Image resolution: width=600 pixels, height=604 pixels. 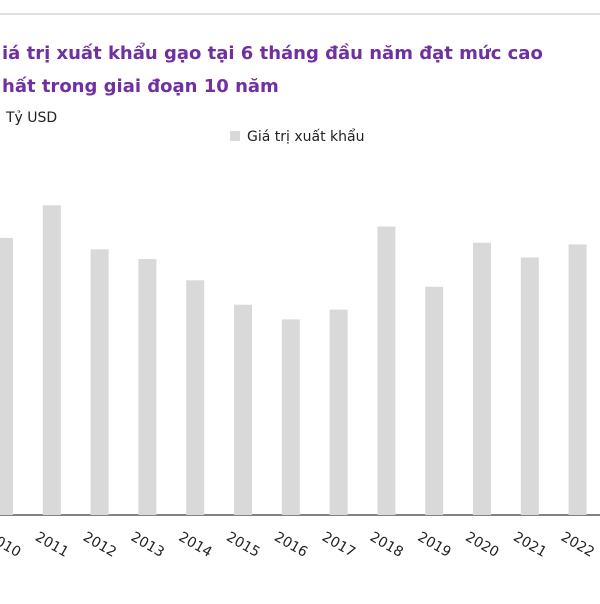 I want to click on legend-swatch, so click(x=235, y=136).